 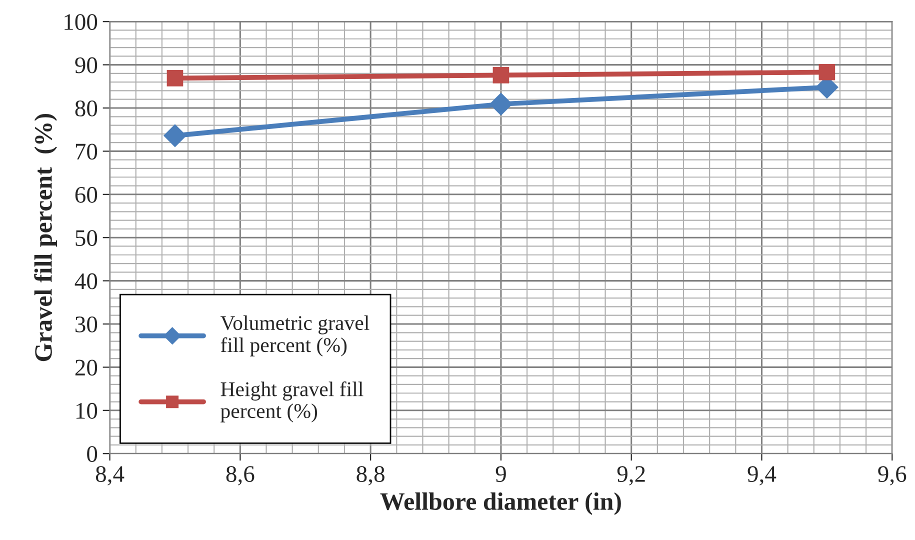 I want to click on x-tick-label: 9, so click(x=501, y=474).